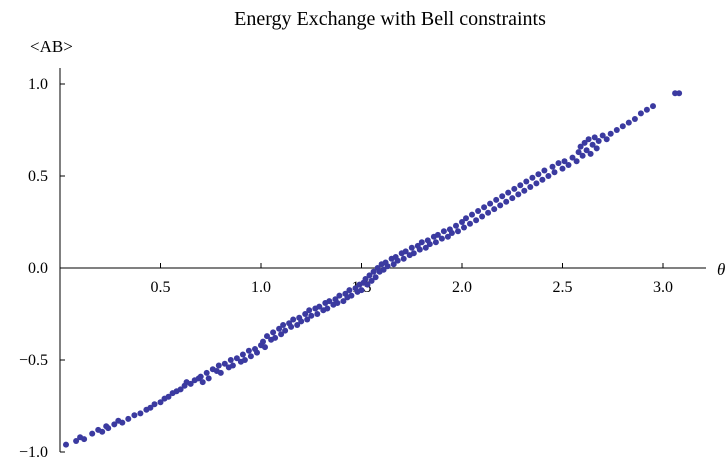 This screenshot has height=472, width=726. Describe the element at coordinates (563, 287) in the screenshot. I see `x-tick-label: 2.5` at that location.